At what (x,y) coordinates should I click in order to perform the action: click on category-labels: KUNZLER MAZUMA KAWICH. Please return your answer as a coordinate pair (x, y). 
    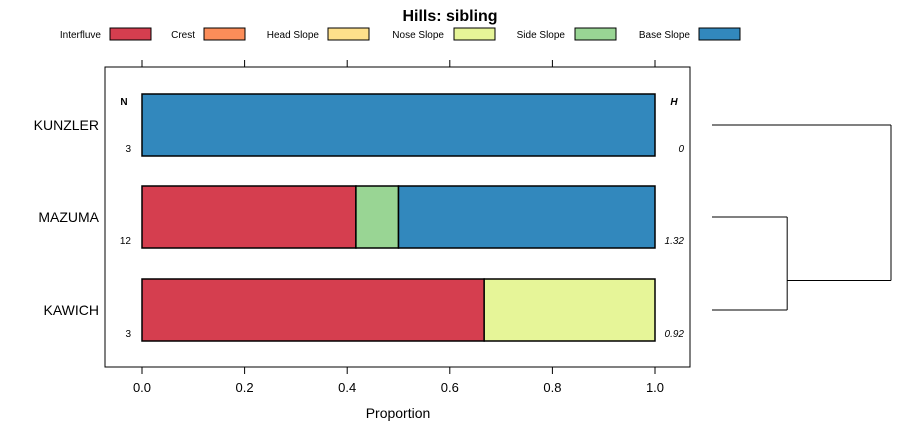
    Looking at the image, I should click on (67, 217).